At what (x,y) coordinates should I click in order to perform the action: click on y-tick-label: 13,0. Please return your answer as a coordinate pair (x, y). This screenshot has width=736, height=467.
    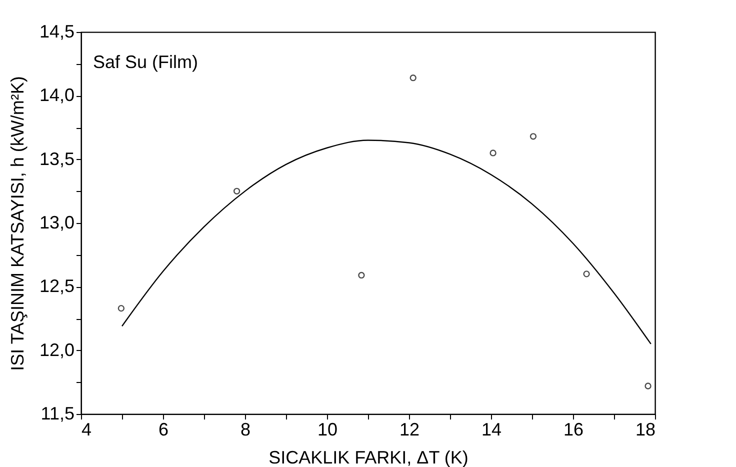
    Looking at the image, I should click on (56, 222).